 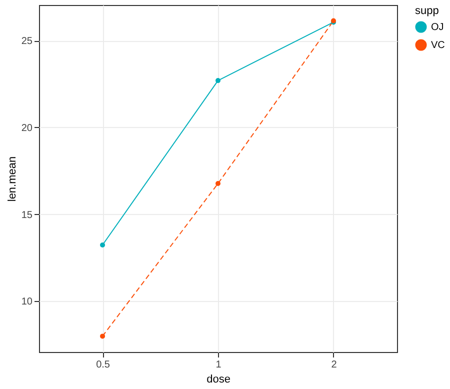 I want to click on y-tick-label: 10, so click(x=27, y=302).